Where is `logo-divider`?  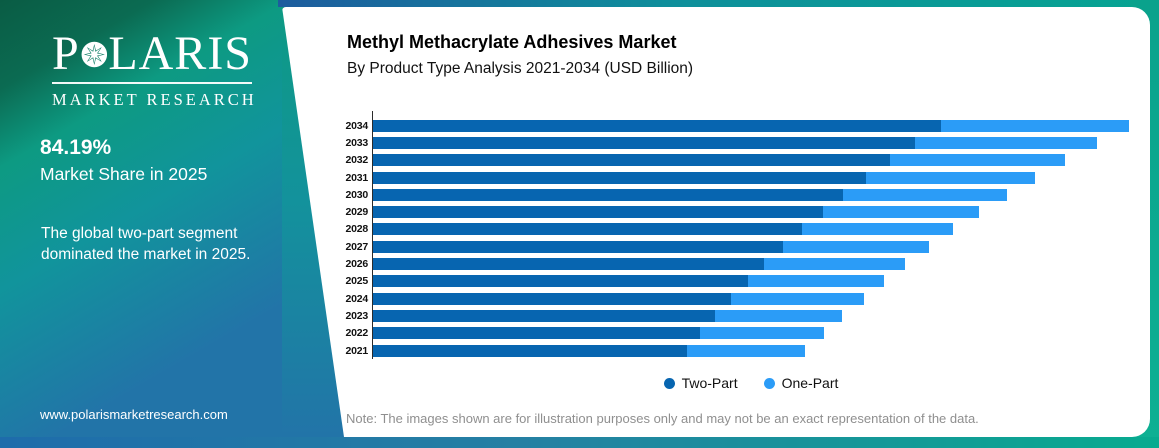 logo-divider is located at coordinates (152, 83).